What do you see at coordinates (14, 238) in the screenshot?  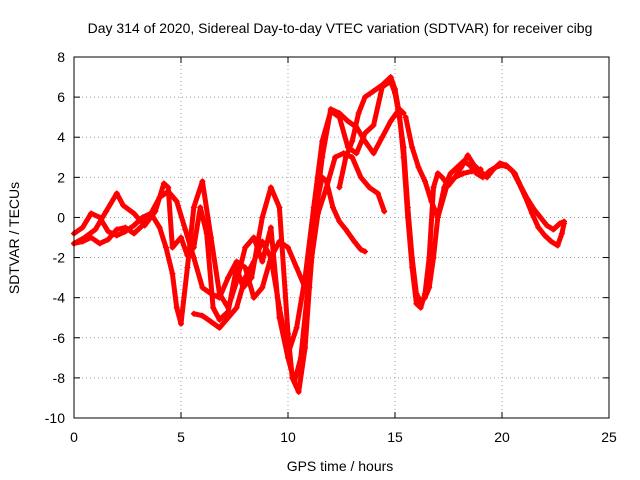 I see `y-axis-label: SDTVAR / TECUs` at bounding box center [14, 238].